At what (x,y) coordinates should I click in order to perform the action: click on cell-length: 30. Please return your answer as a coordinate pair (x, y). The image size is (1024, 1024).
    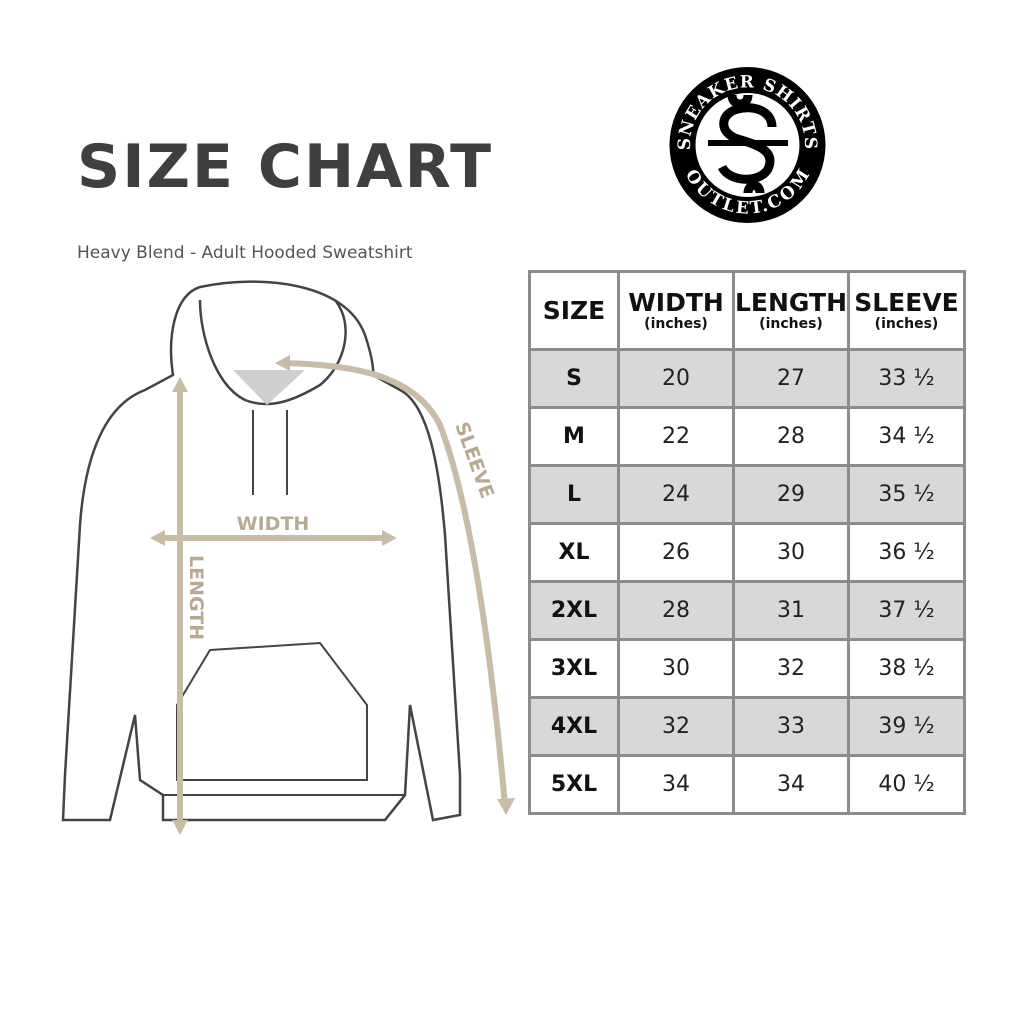
    Looking at the image, I should click on (791, 552).